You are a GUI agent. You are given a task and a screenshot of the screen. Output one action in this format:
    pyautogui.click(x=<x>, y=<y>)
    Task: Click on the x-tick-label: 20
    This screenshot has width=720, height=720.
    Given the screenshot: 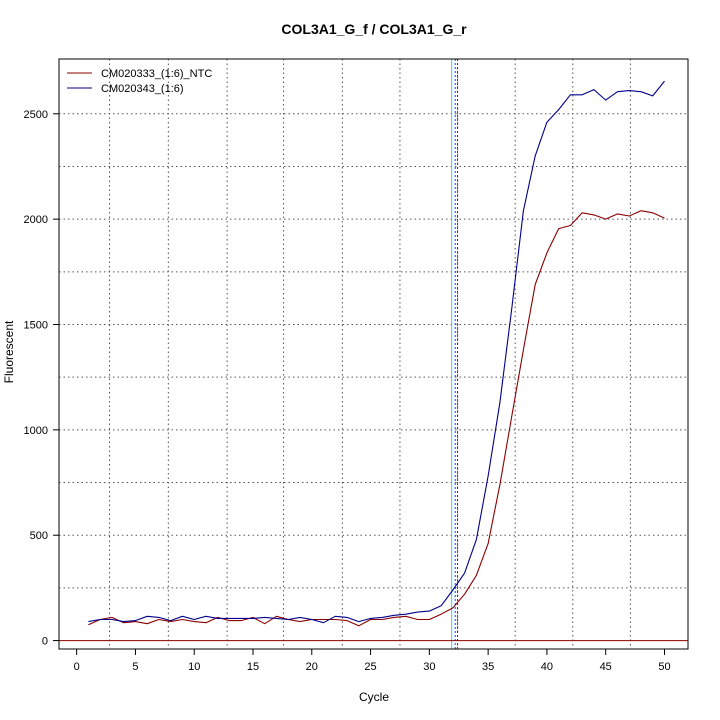 What is the action you would take?
    pyautogui.click(x=312, y=667)
    